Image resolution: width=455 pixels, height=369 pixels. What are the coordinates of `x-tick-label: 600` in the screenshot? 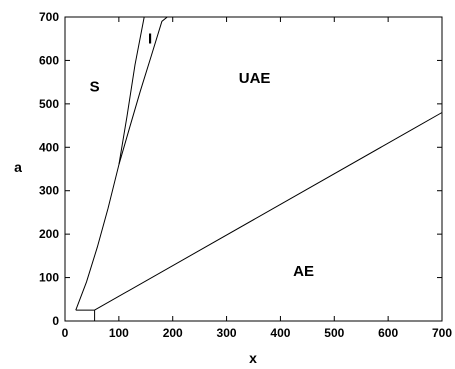 It's located at (388, 333).